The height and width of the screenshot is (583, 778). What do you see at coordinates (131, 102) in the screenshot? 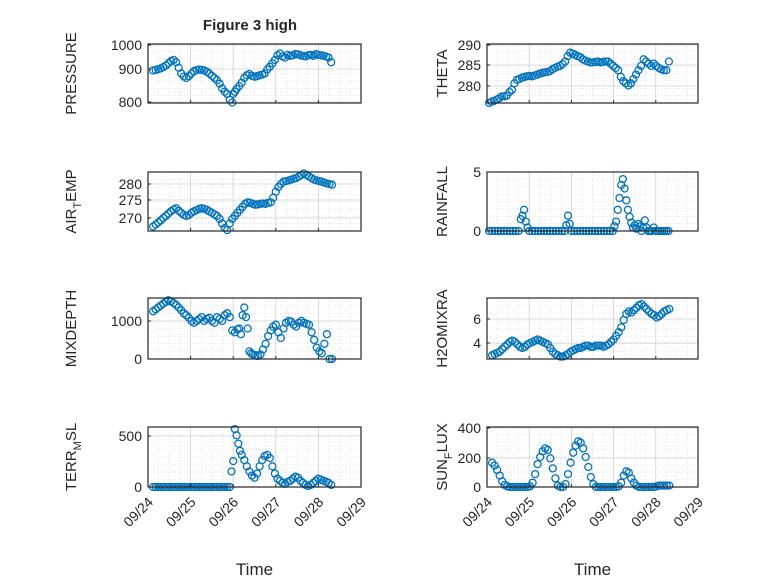
I see `y-tick-label: 800` at bounding box center [131, 102].